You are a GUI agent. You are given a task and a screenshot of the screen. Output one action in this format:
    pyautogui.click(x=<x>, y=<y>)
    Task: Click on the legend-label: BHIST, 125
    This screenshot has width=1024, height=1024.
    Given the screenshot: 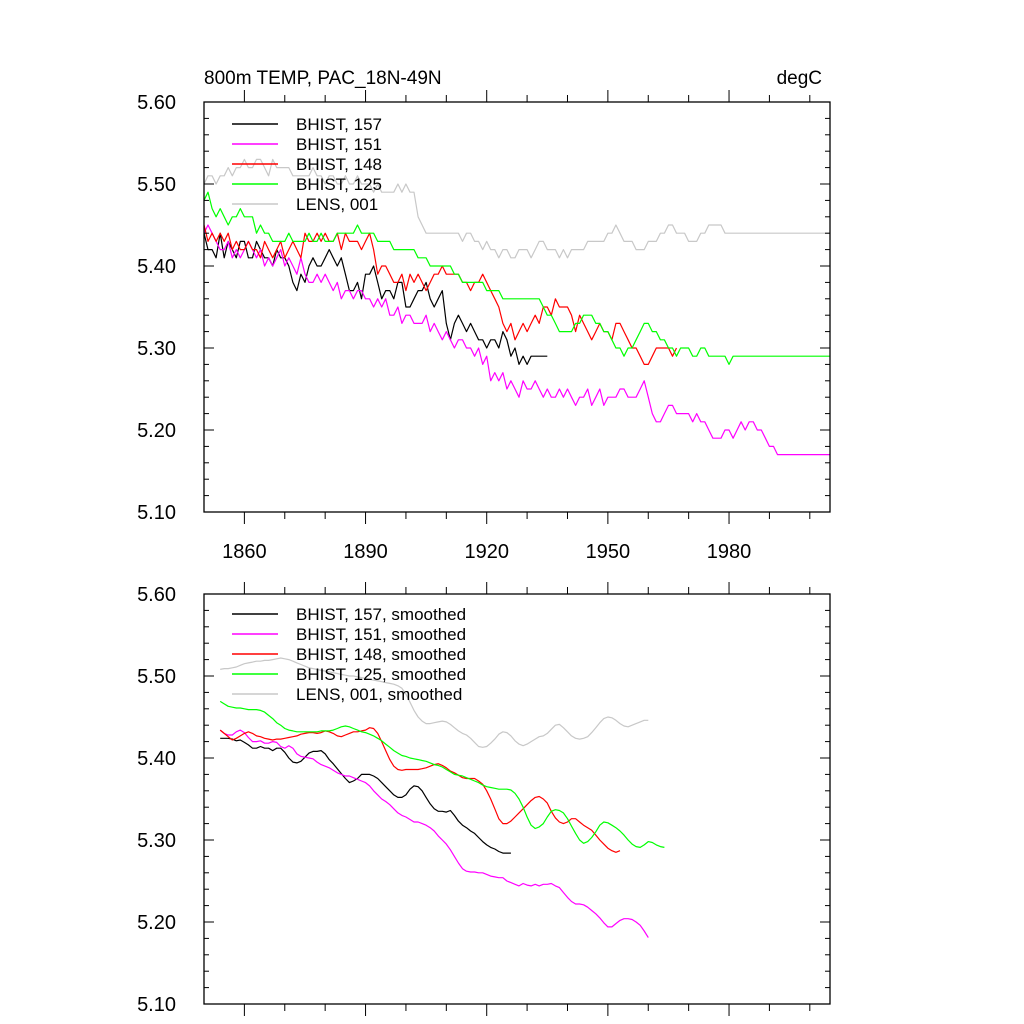 What is the action you would take?
    pyautogui.click(x=339, y=184)
    